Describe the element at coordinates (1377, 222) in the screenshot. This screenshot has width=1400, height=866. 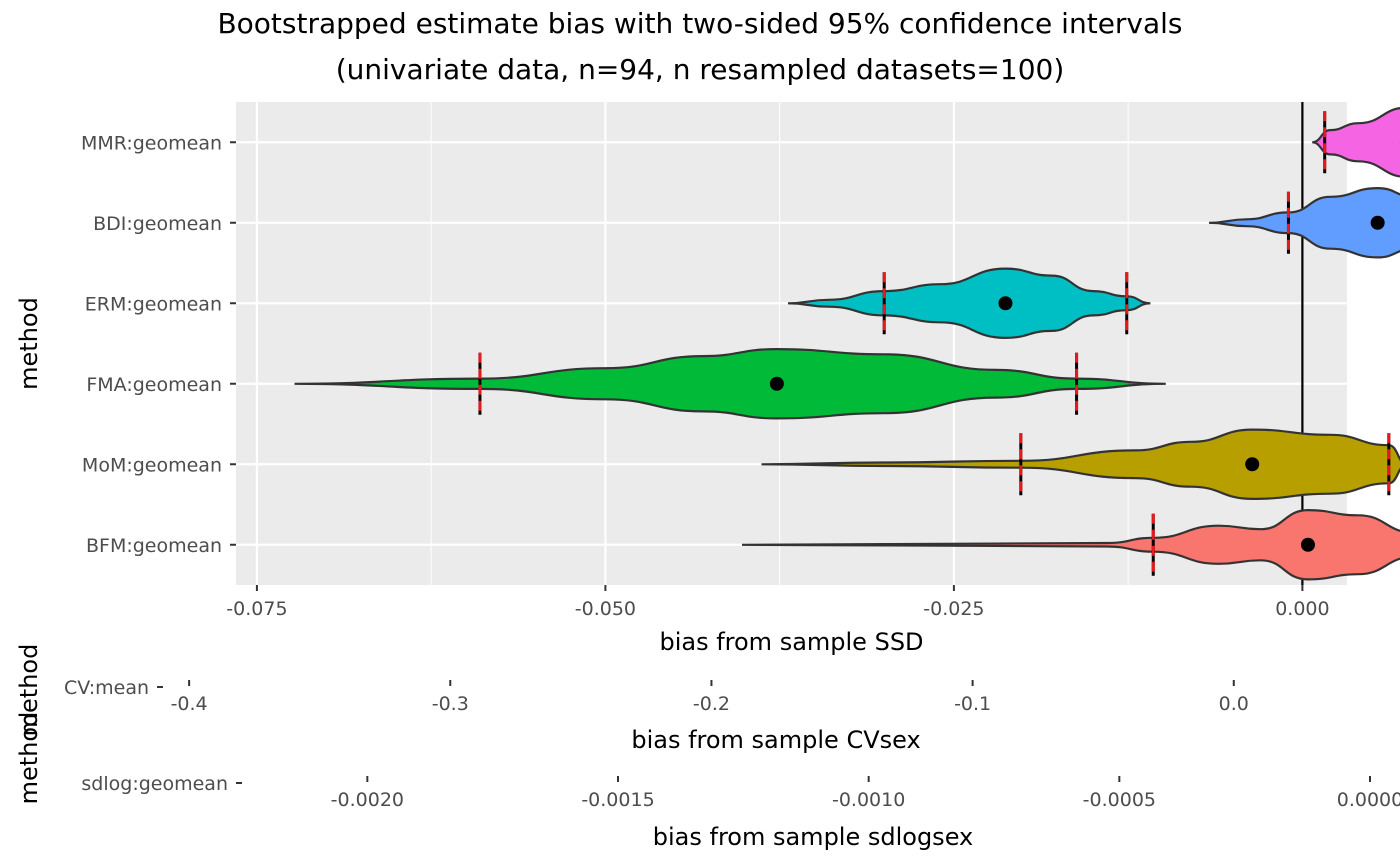
I see `point-estimate-bdi-geomean` at that location.